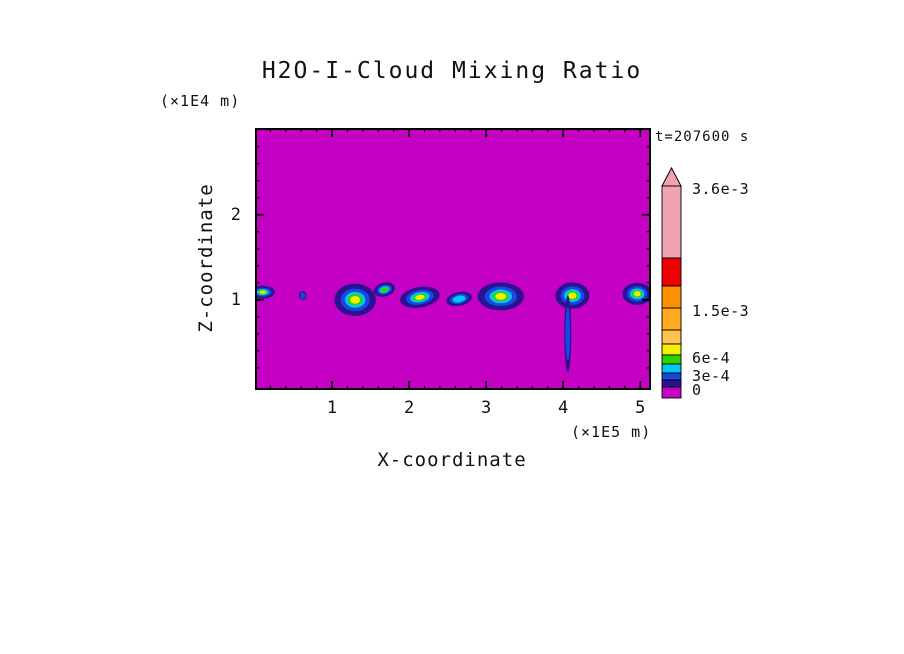 This screenshot has width=904, height=654. I want to click on colorbar-label: 6e-4, so click(711, 358).